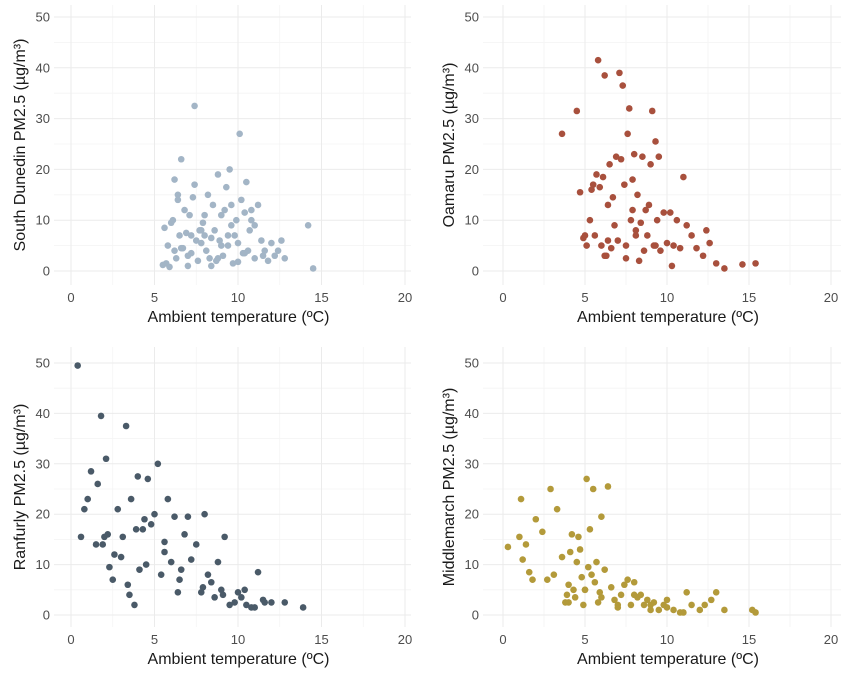  I want to click on y-tick-label: 10, so click(472, 220).